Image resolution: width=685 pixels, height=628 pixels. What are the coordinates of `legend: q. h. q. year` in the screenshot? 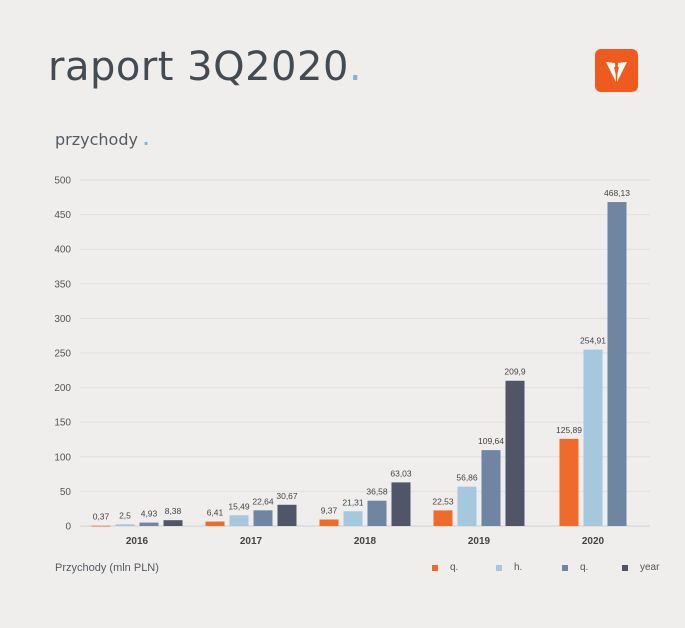 It's located at (342, 568).